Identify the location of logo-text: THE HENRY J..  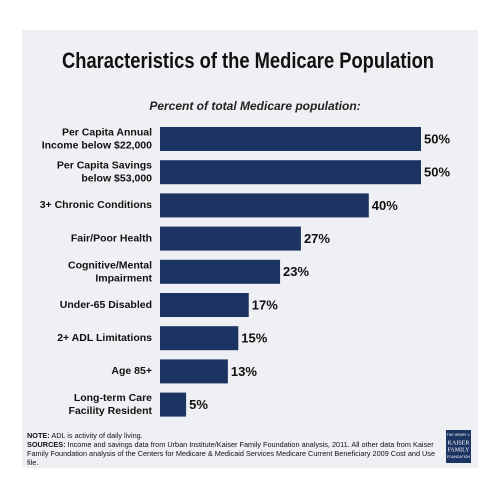
(459, 435).